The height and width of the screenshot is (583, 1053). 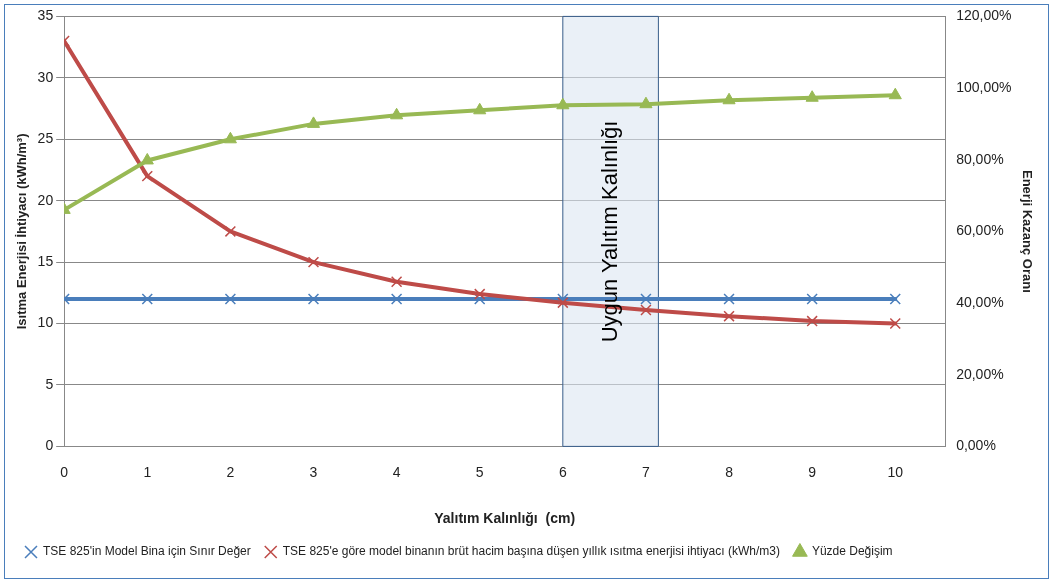 What do you see at coordinates (230, 471) in the screenshot?
I see `x-tick-label: 2` at bounding box center [230, 471].